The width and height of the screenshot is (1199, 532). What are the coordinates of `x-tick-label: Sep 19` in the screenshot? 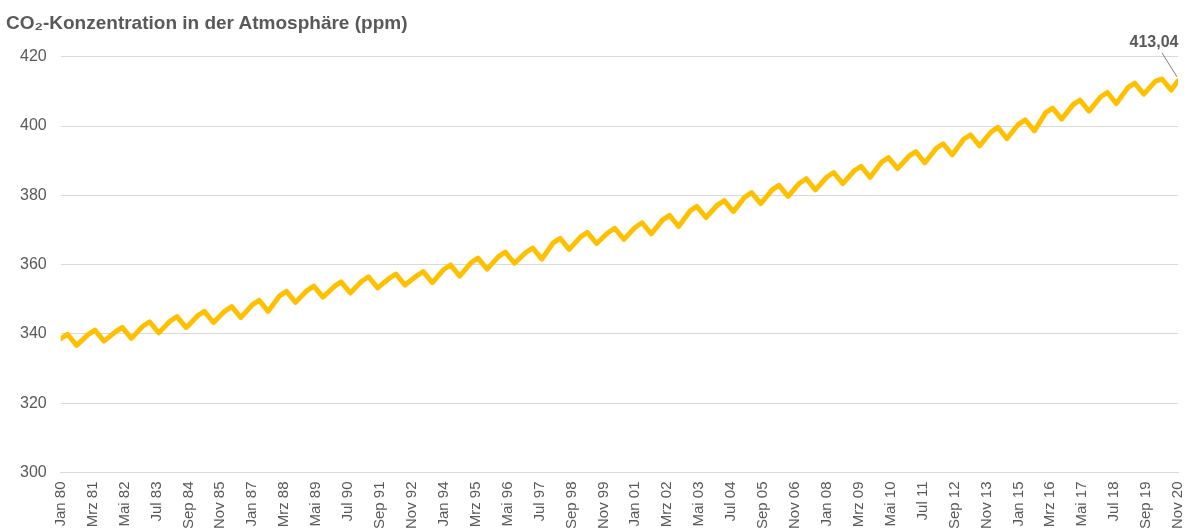 It's located at (1145, 505).